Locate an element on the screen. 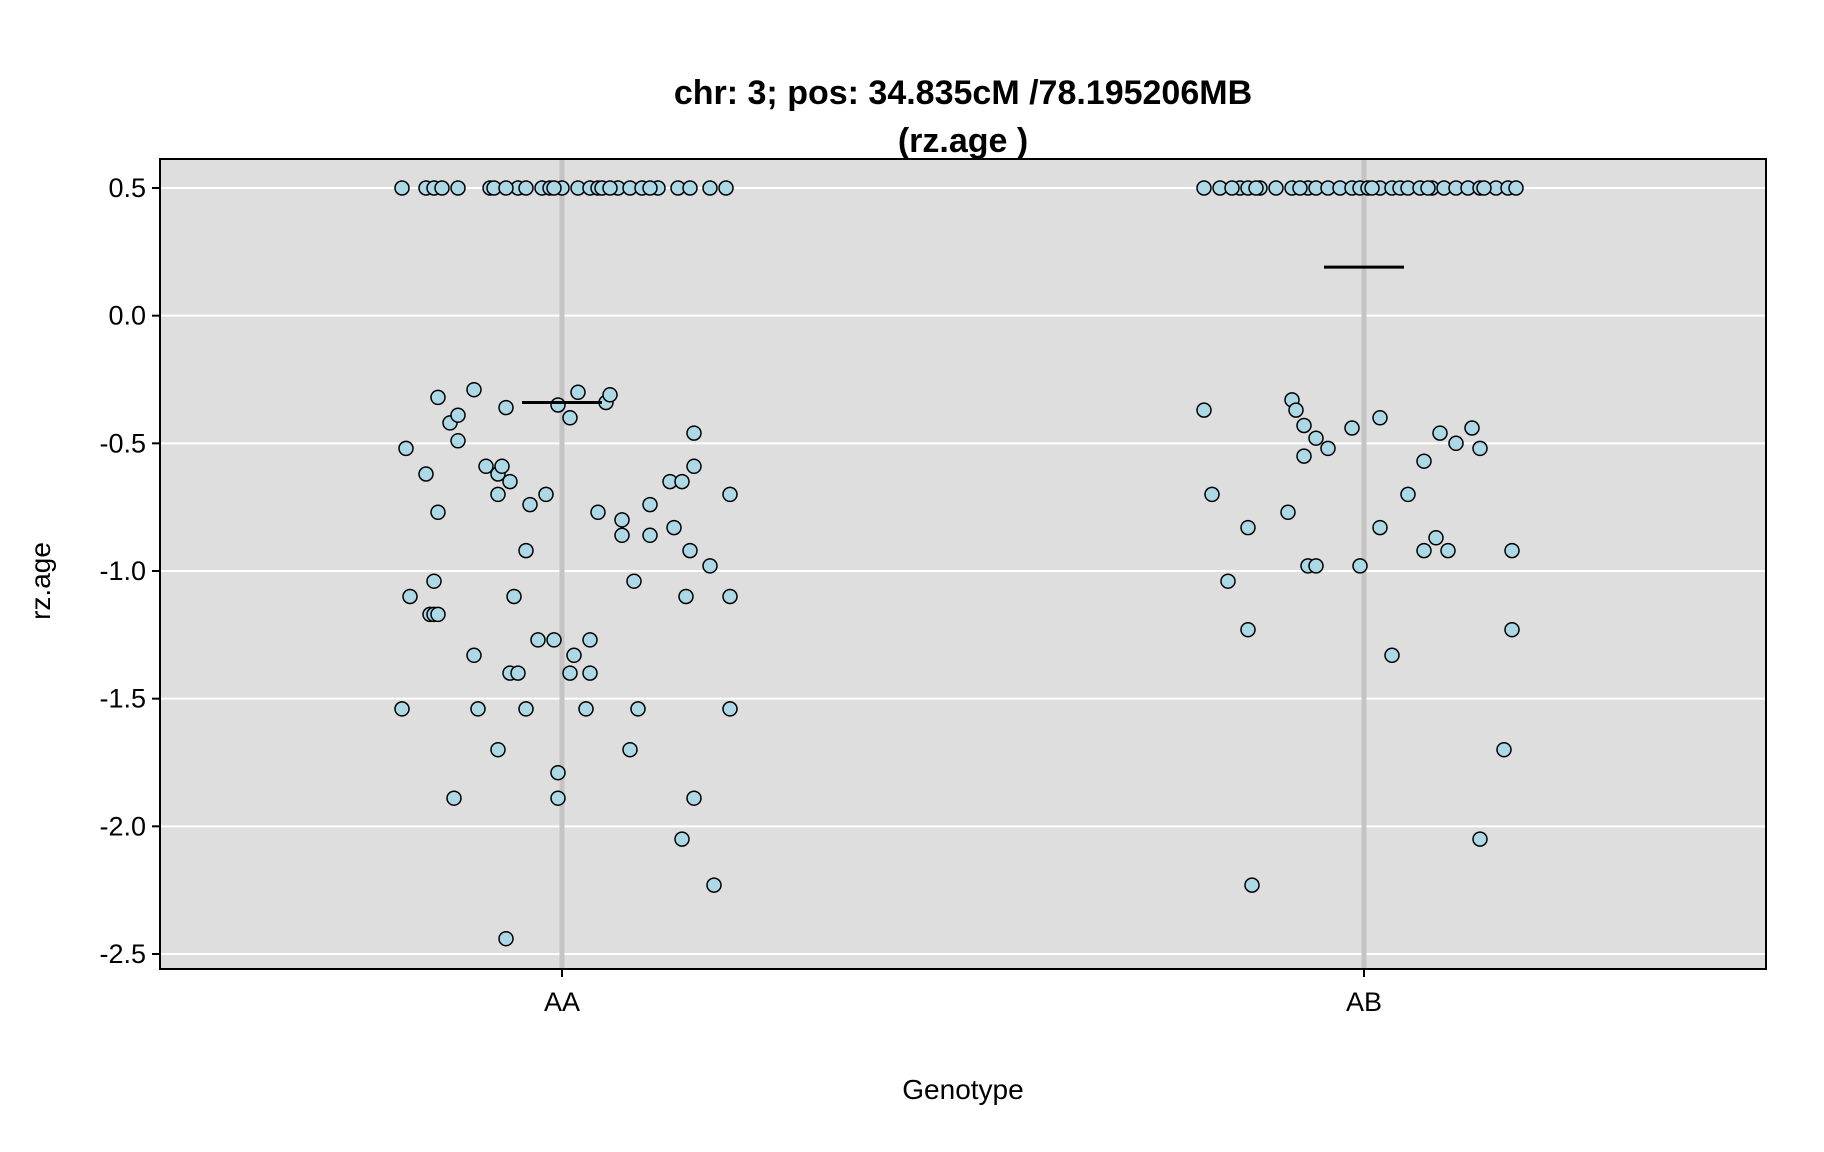 The image size is (1824, 1152). chart-title: chr: 3; pos: 34.835cM /78.195206MB is located at coordinates (963, 93).